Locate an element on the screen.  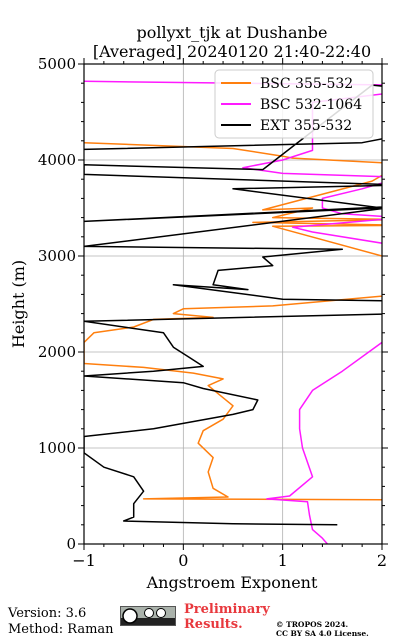
cc-license-badge is located at coordinates (148, 616).